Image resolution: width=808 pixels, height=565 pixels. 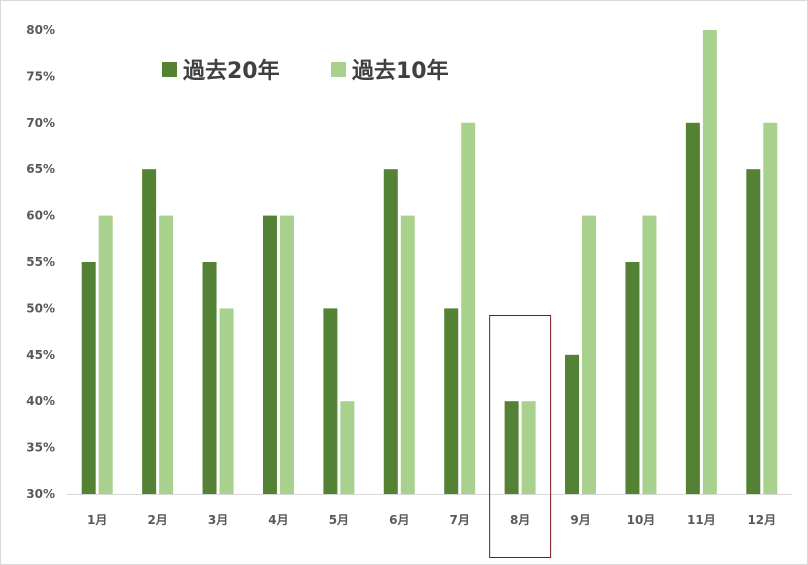 I want to click on y-tick-label: 40%, so click(x=40, y=401).